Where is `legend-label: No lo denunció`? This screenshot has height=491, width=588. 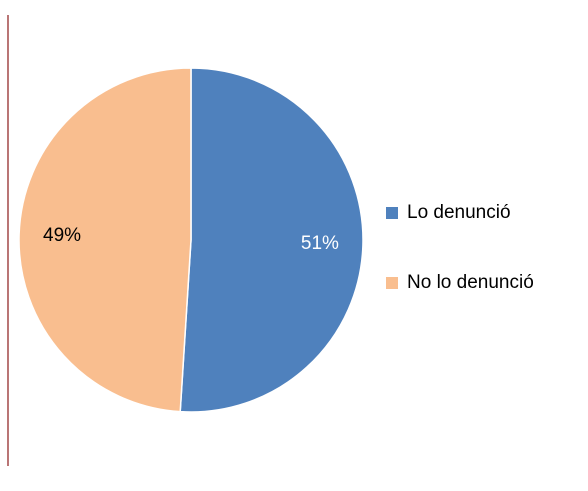
legend-label: No lo denunció is located at coordinates (470, 282).